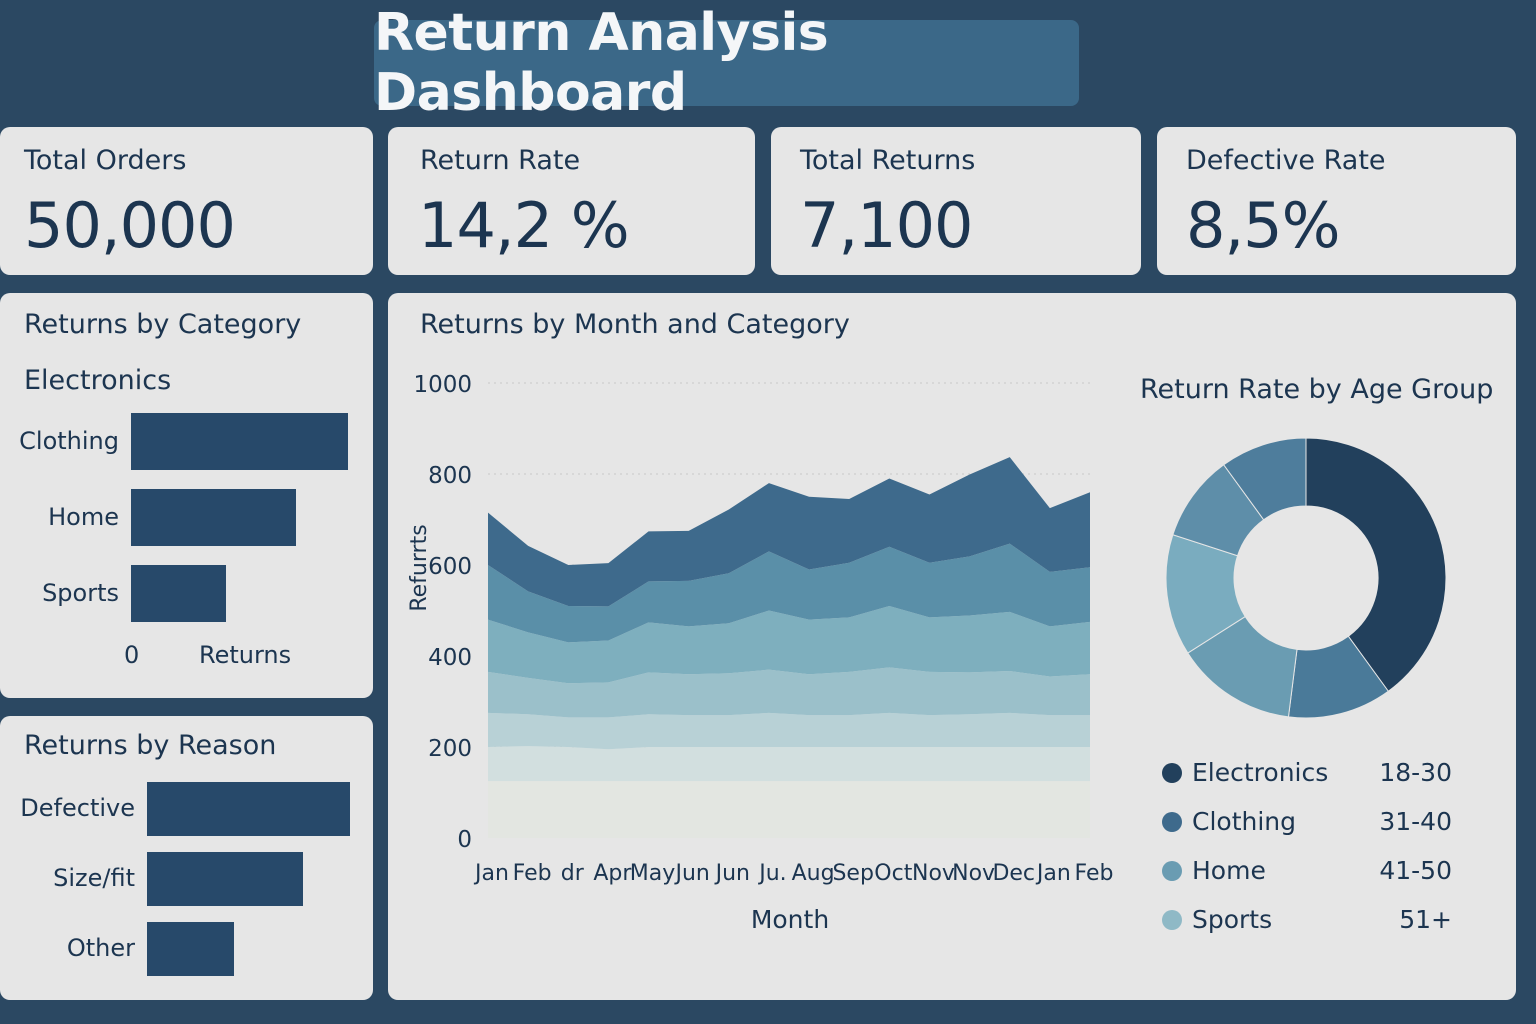 The image size is (1536, 1024). I want to click on x-tick-label: Oct, so click(893, 873).